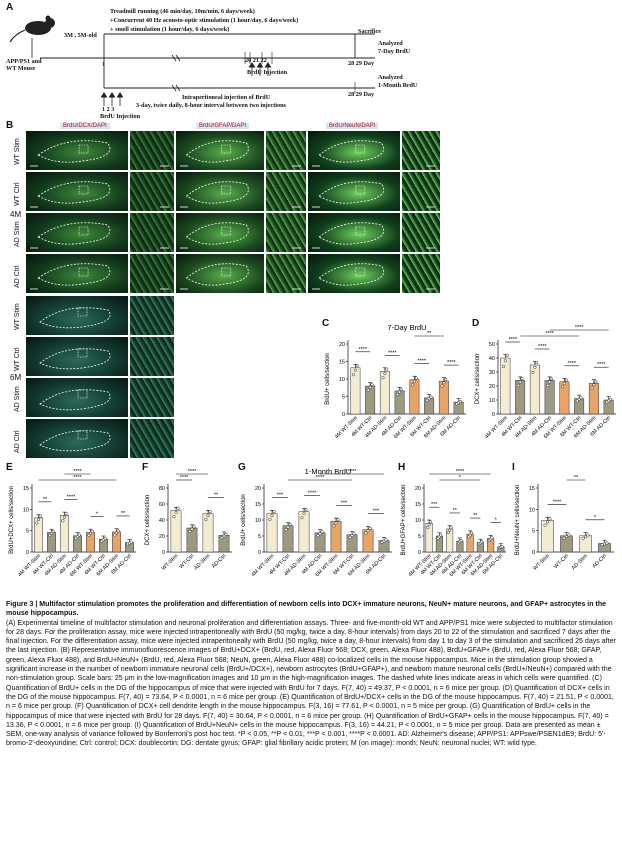 The height and width of the screenshot is (847, 622). Describe the element at coordinates (10, 125) in the screenshot. I see `panel-letter-b: B` at that location.